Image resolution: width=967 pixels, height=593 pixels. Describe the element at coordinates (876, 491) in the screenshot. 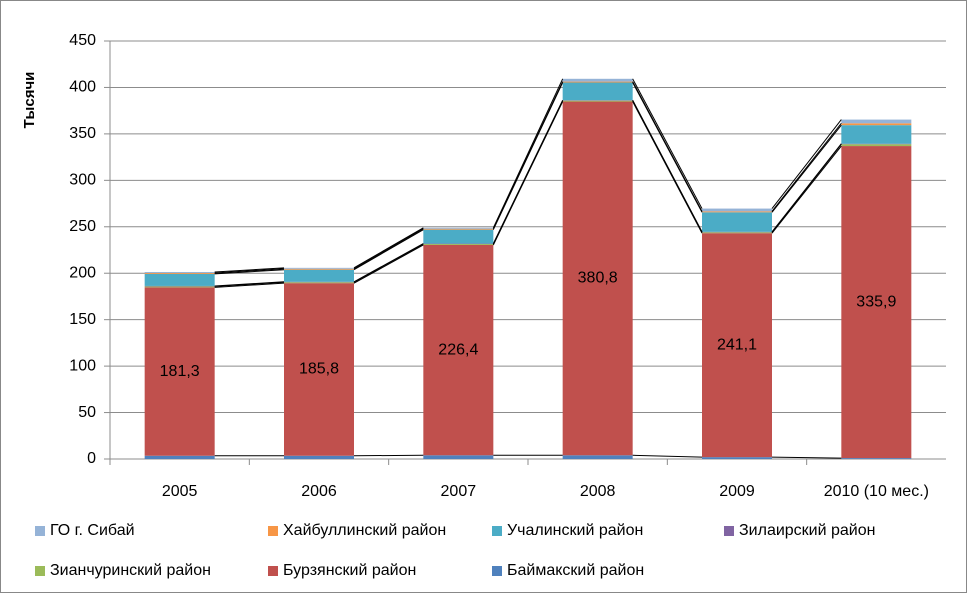

I see `x-tick-label: 2010 (10 мес.)` at that location.